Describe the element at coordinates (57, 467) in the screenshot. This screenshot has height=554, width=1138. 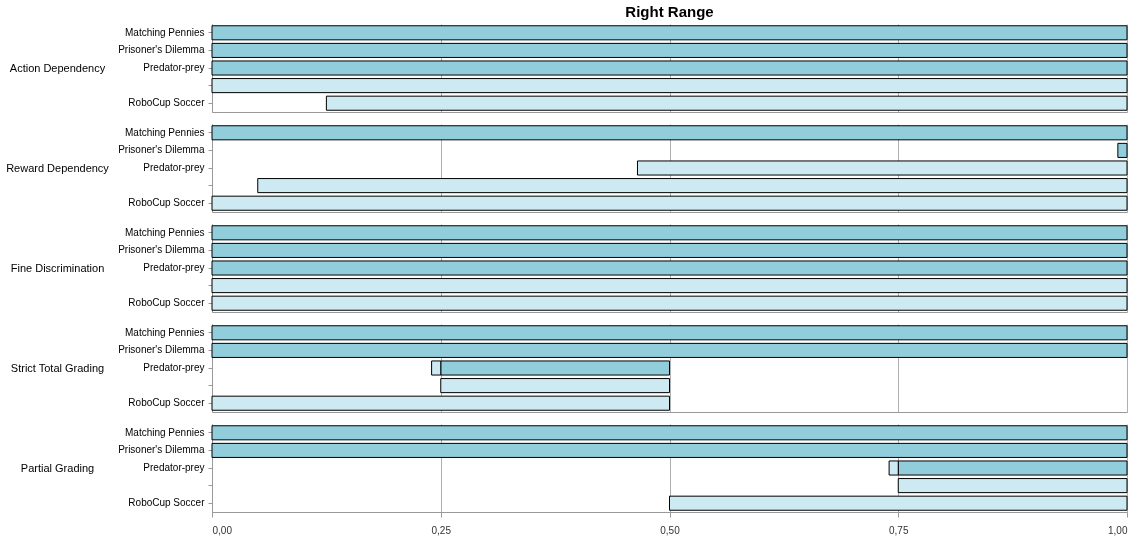
I see `y-axis-title: Partial Grading` at that location.